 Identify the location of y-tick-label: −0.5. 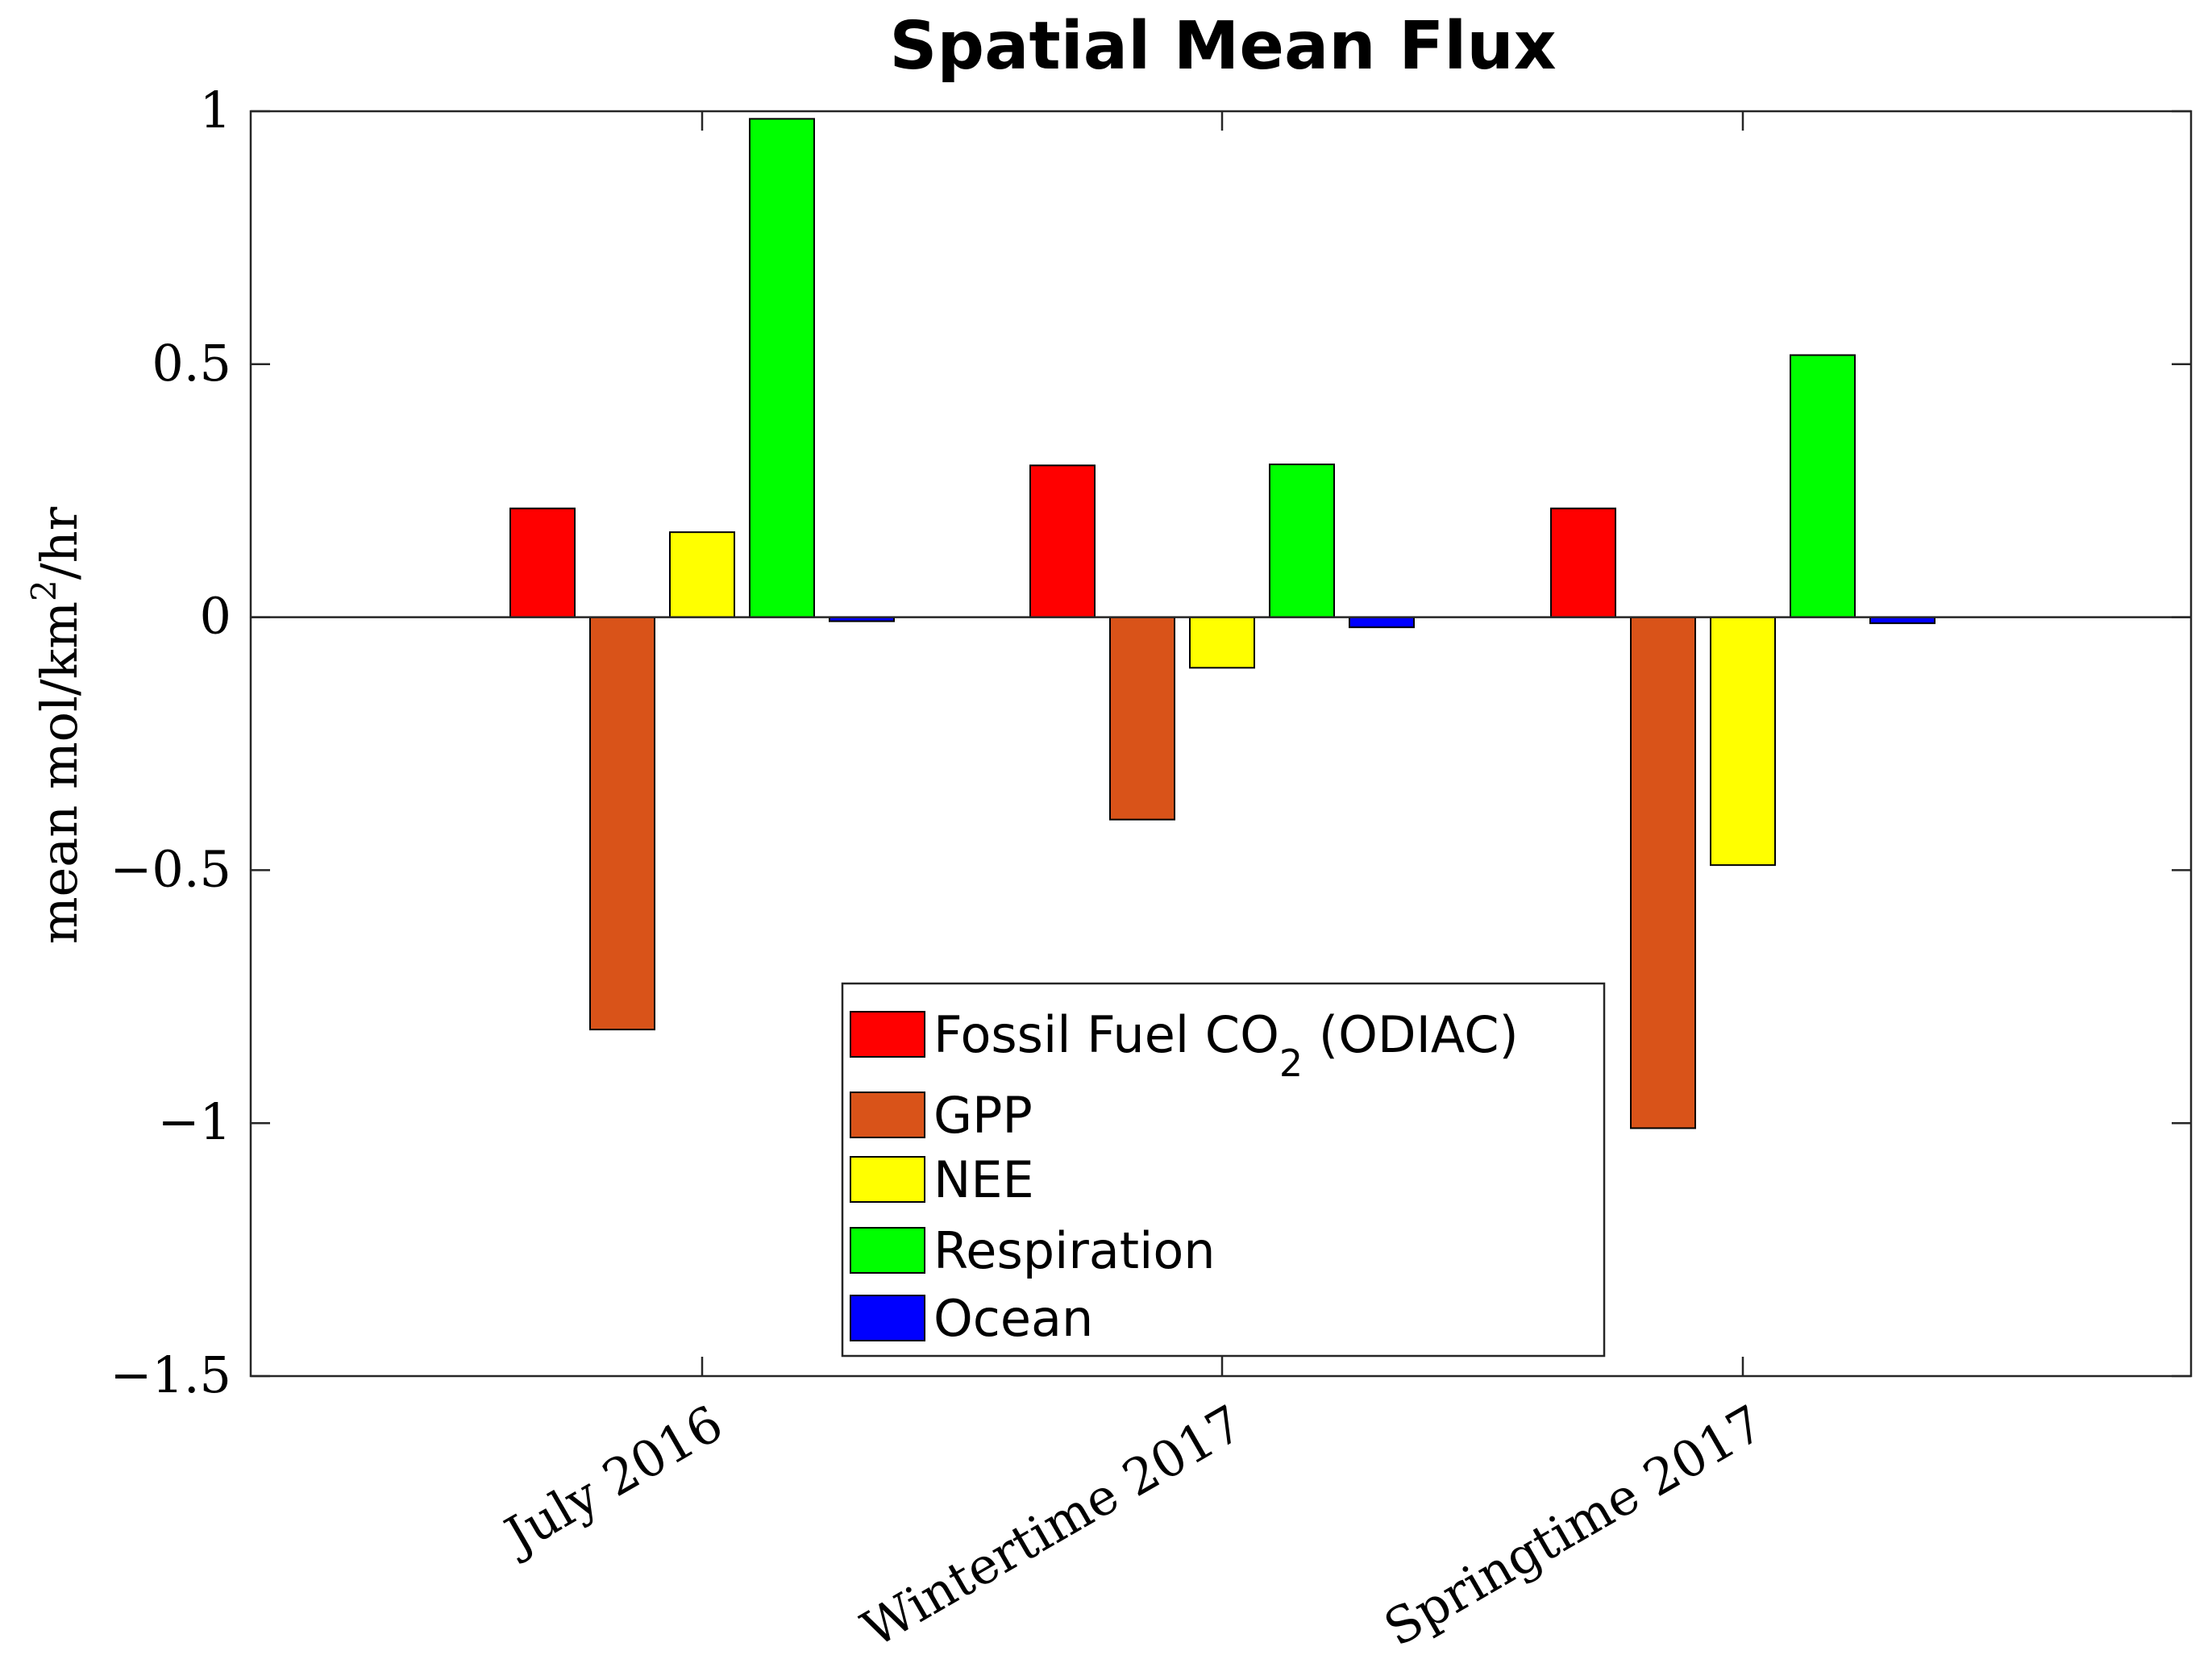
(170, 868).